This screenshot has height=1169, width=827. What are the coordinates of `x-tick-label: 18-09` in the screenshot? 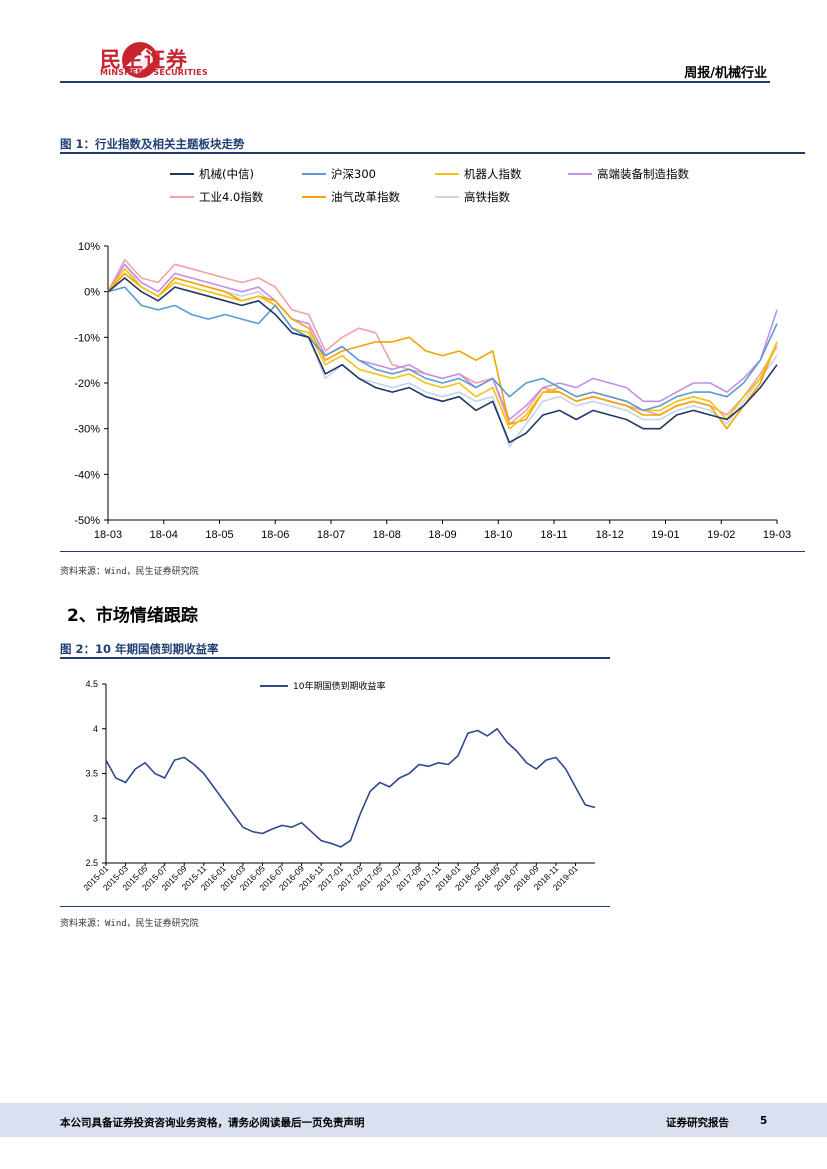 It's located at (442, 535).